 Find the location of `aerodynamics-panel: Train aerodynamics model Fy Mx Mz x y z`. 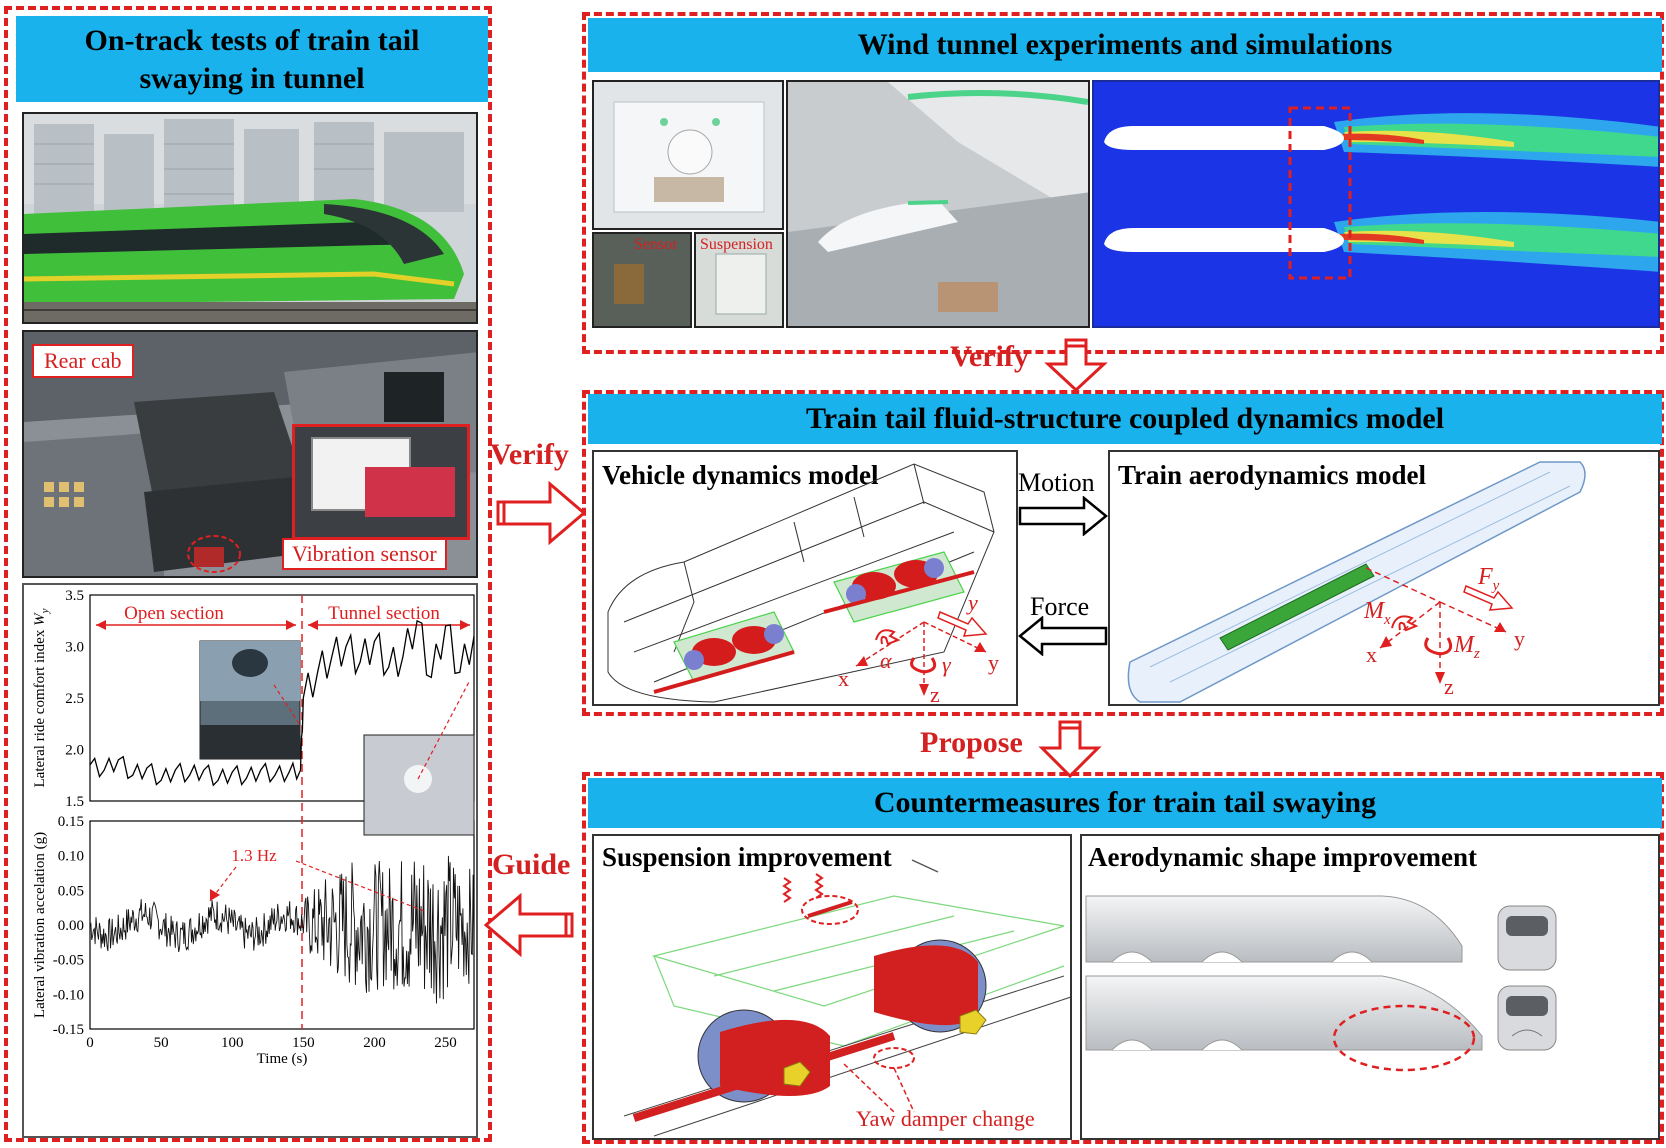

aerodynamics-panel: Train aerodynamics model Fy Mx Mz x y z is located at coordinates (1384, 578).